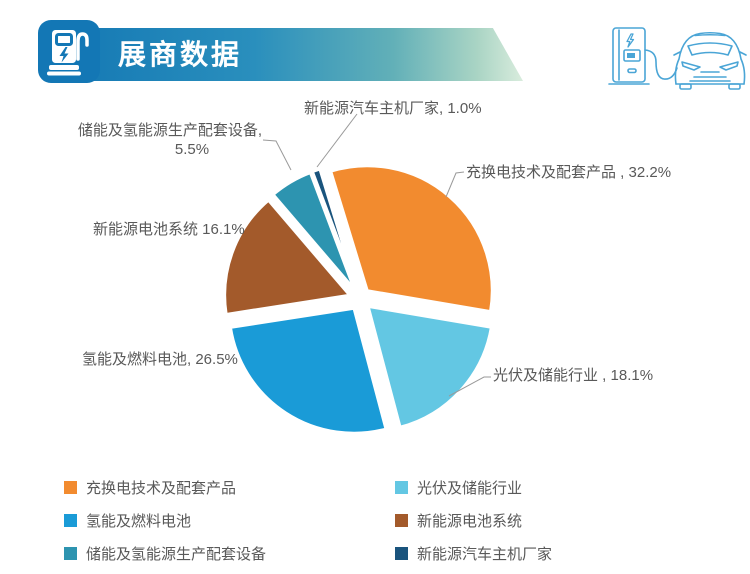 The height and width of the screenshot is (574, 750). Describe the element at coordinates (469, 386) in the screenshot. I see `leader-line-pv` at that location.